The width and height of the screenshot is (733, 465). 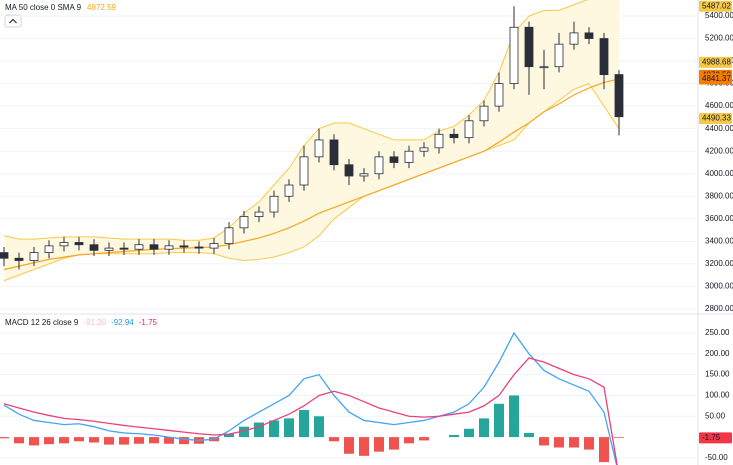 I want to click on price-label: 5487.02, so click(x=716, y=5).